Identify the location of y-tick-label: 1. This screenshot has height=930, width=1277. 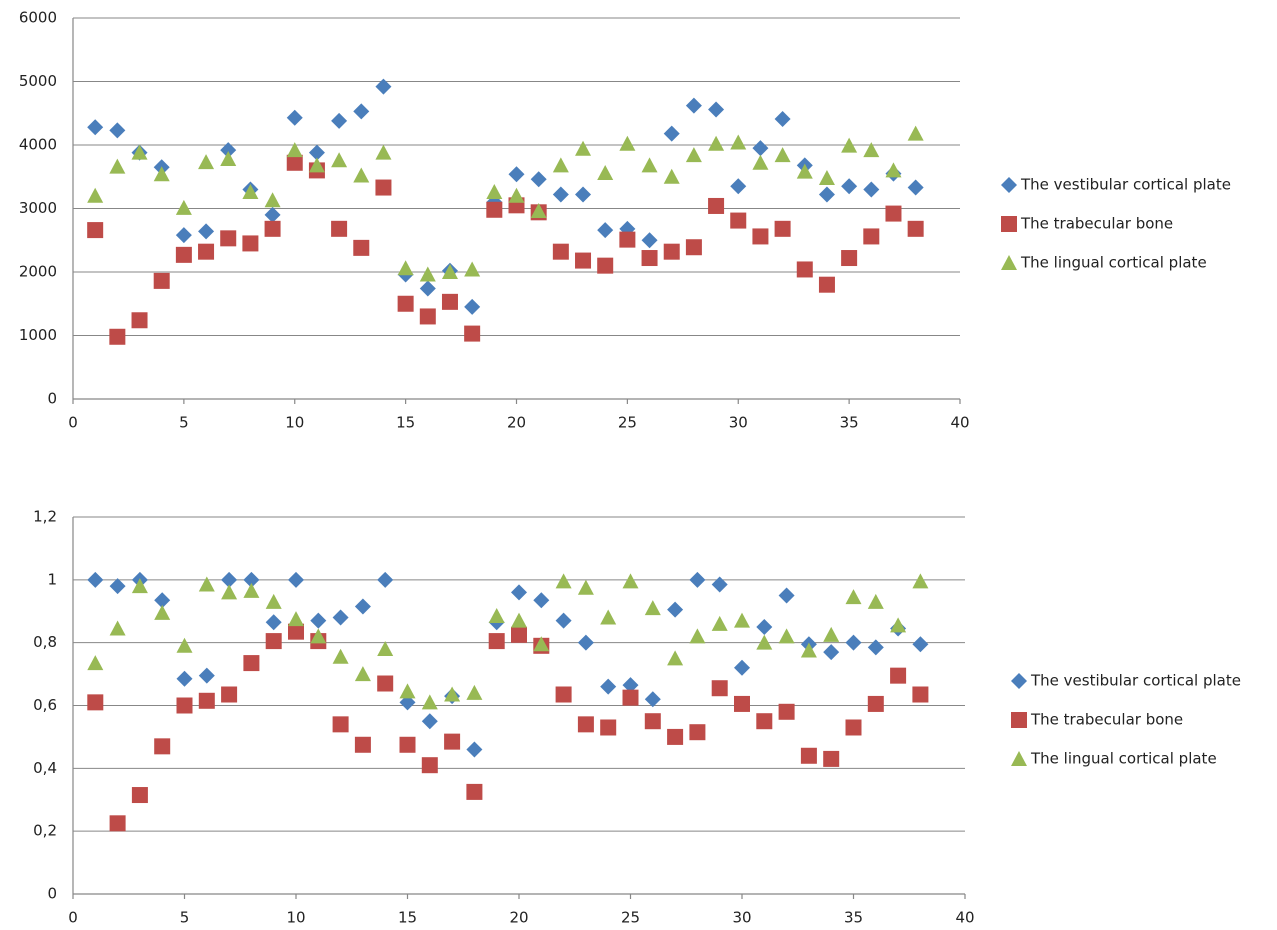
(52, 579).